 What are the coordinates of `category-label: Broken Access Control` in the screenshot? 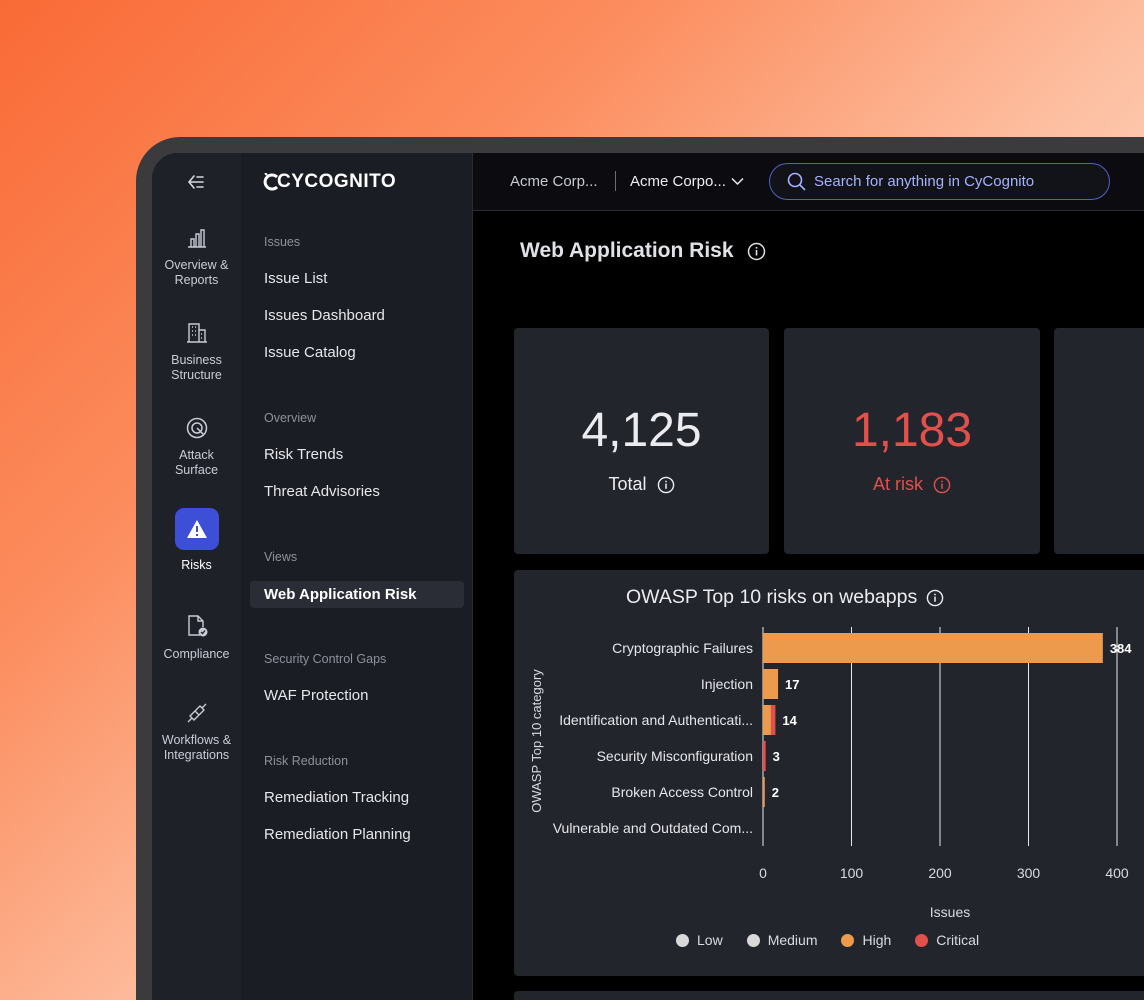 It's located at (682, 792).